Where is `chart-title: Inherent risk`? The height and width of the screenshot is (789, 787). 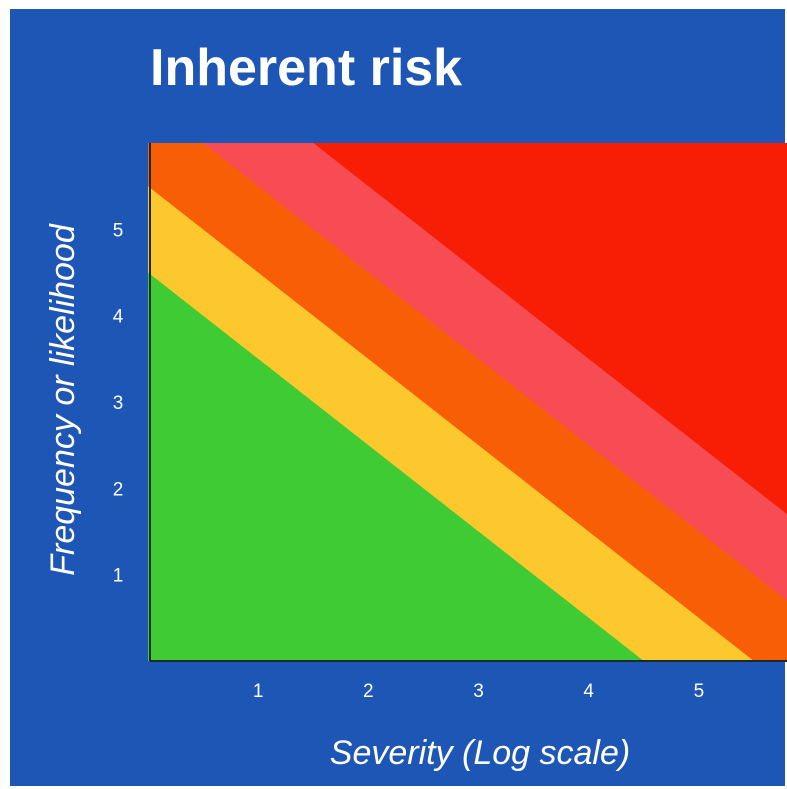 chart-title: Inherent risk is located at coordinates (306, 68).